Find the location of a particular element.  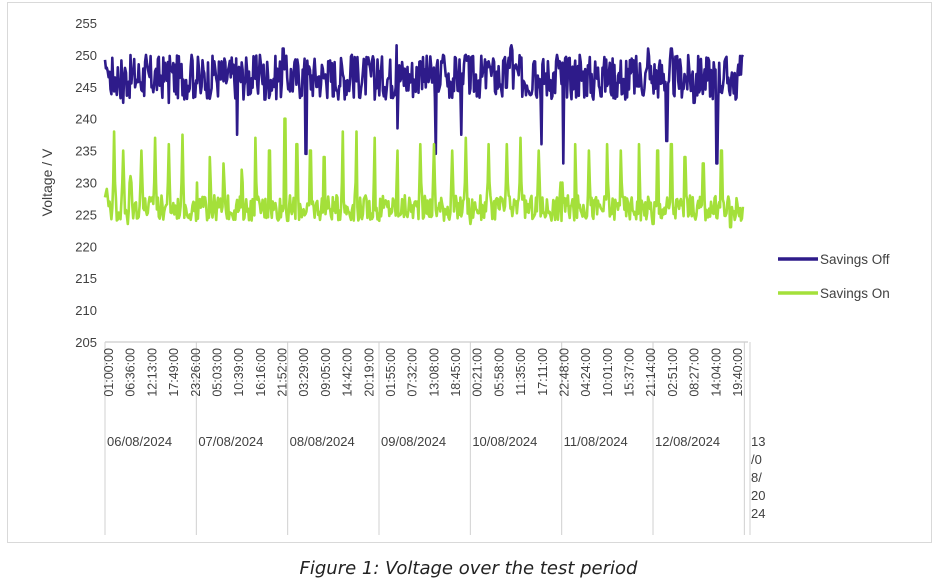

y-tick-label: 245 is located at coordinates (86, 87).